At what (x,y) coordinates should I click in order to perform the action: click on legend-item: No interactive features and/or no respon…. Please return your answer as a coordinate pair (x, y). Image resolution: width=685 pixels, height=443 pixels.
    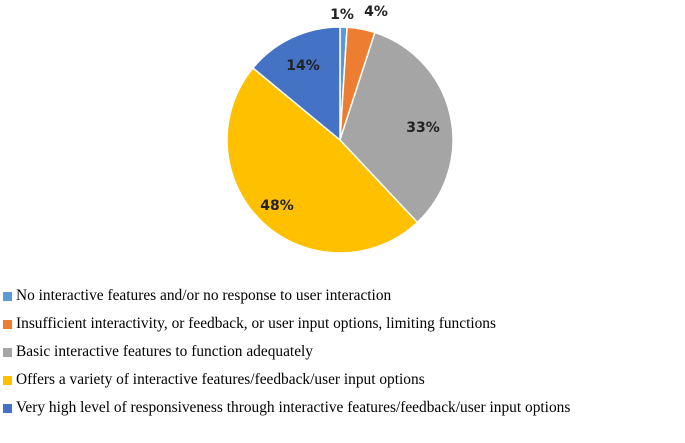
    Looking at the image, I should click on (342, 296).